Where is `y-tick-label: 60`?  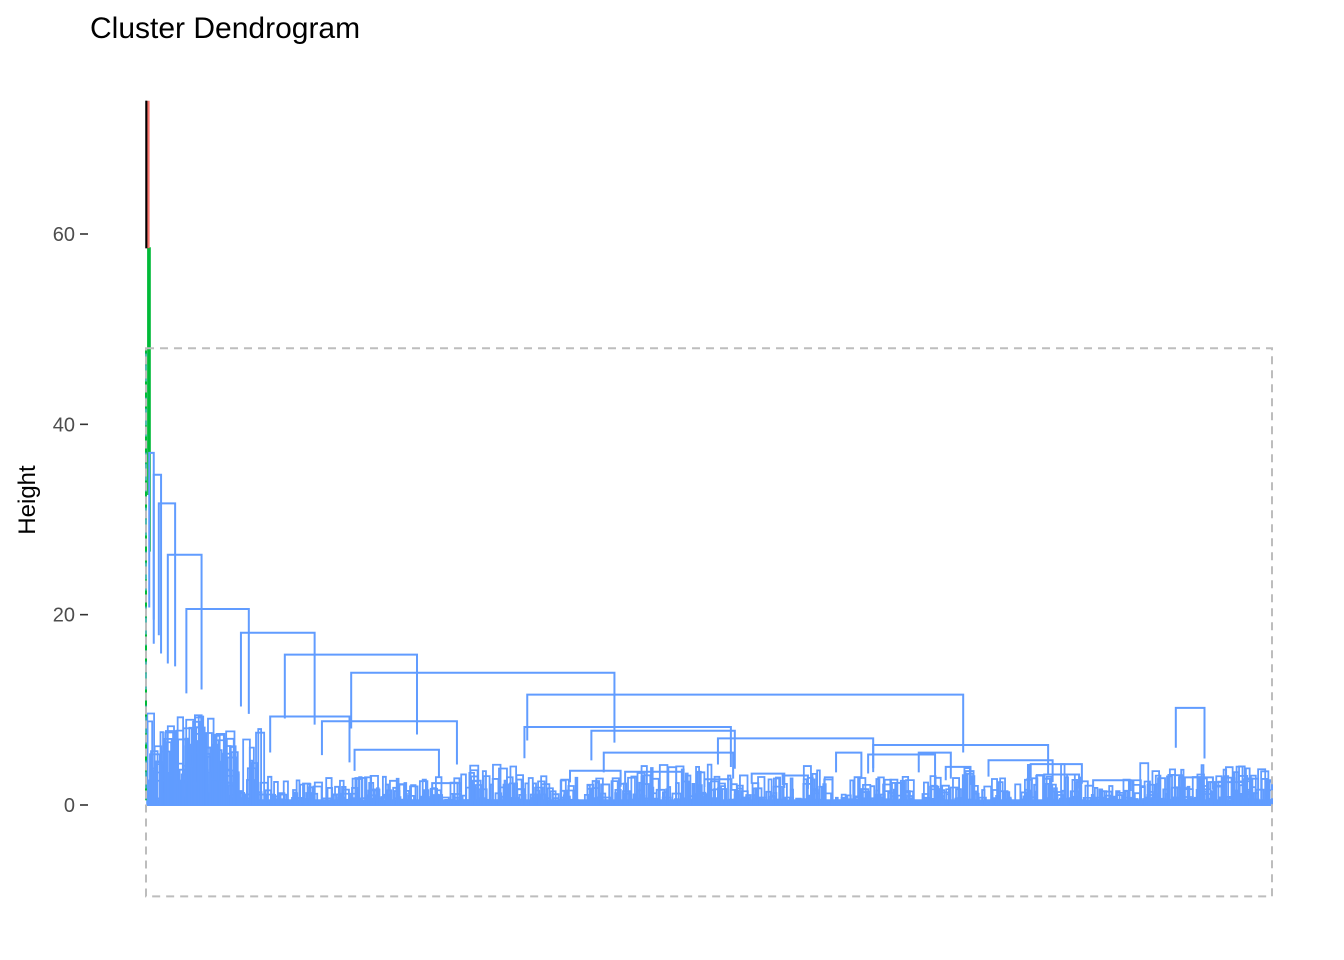 y-tick-label: 60 is located at coordinates (64, 235).